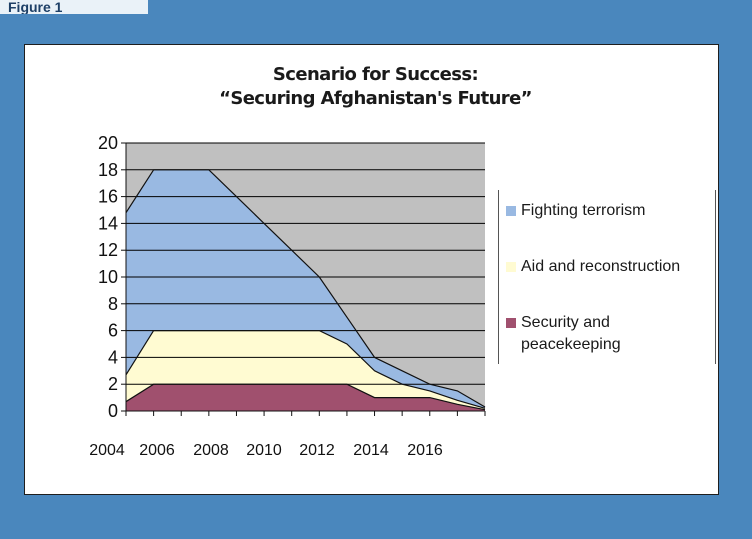 The height and width of the screenshot is (539, 752). What do you see at coordinates (157, 450) in the screenshot?
I see `x-tick-label-2006: 2006` at bounding box center [157, 450].